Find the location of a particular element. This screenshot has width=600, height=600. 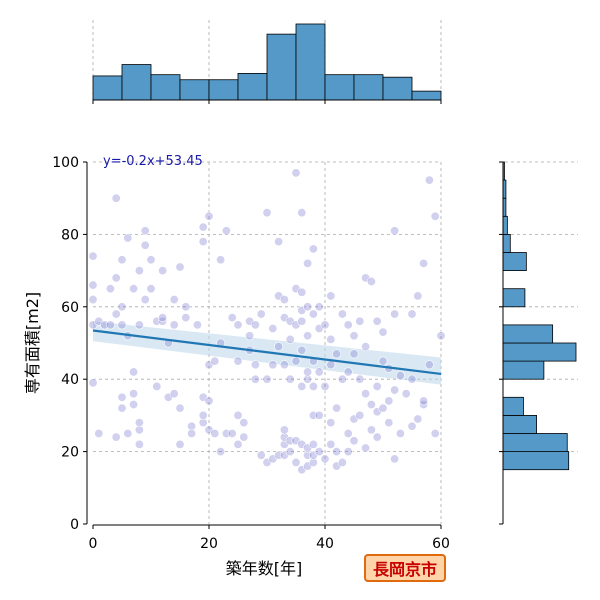

x-marginal-histogram is located at coordinates (267, 62).